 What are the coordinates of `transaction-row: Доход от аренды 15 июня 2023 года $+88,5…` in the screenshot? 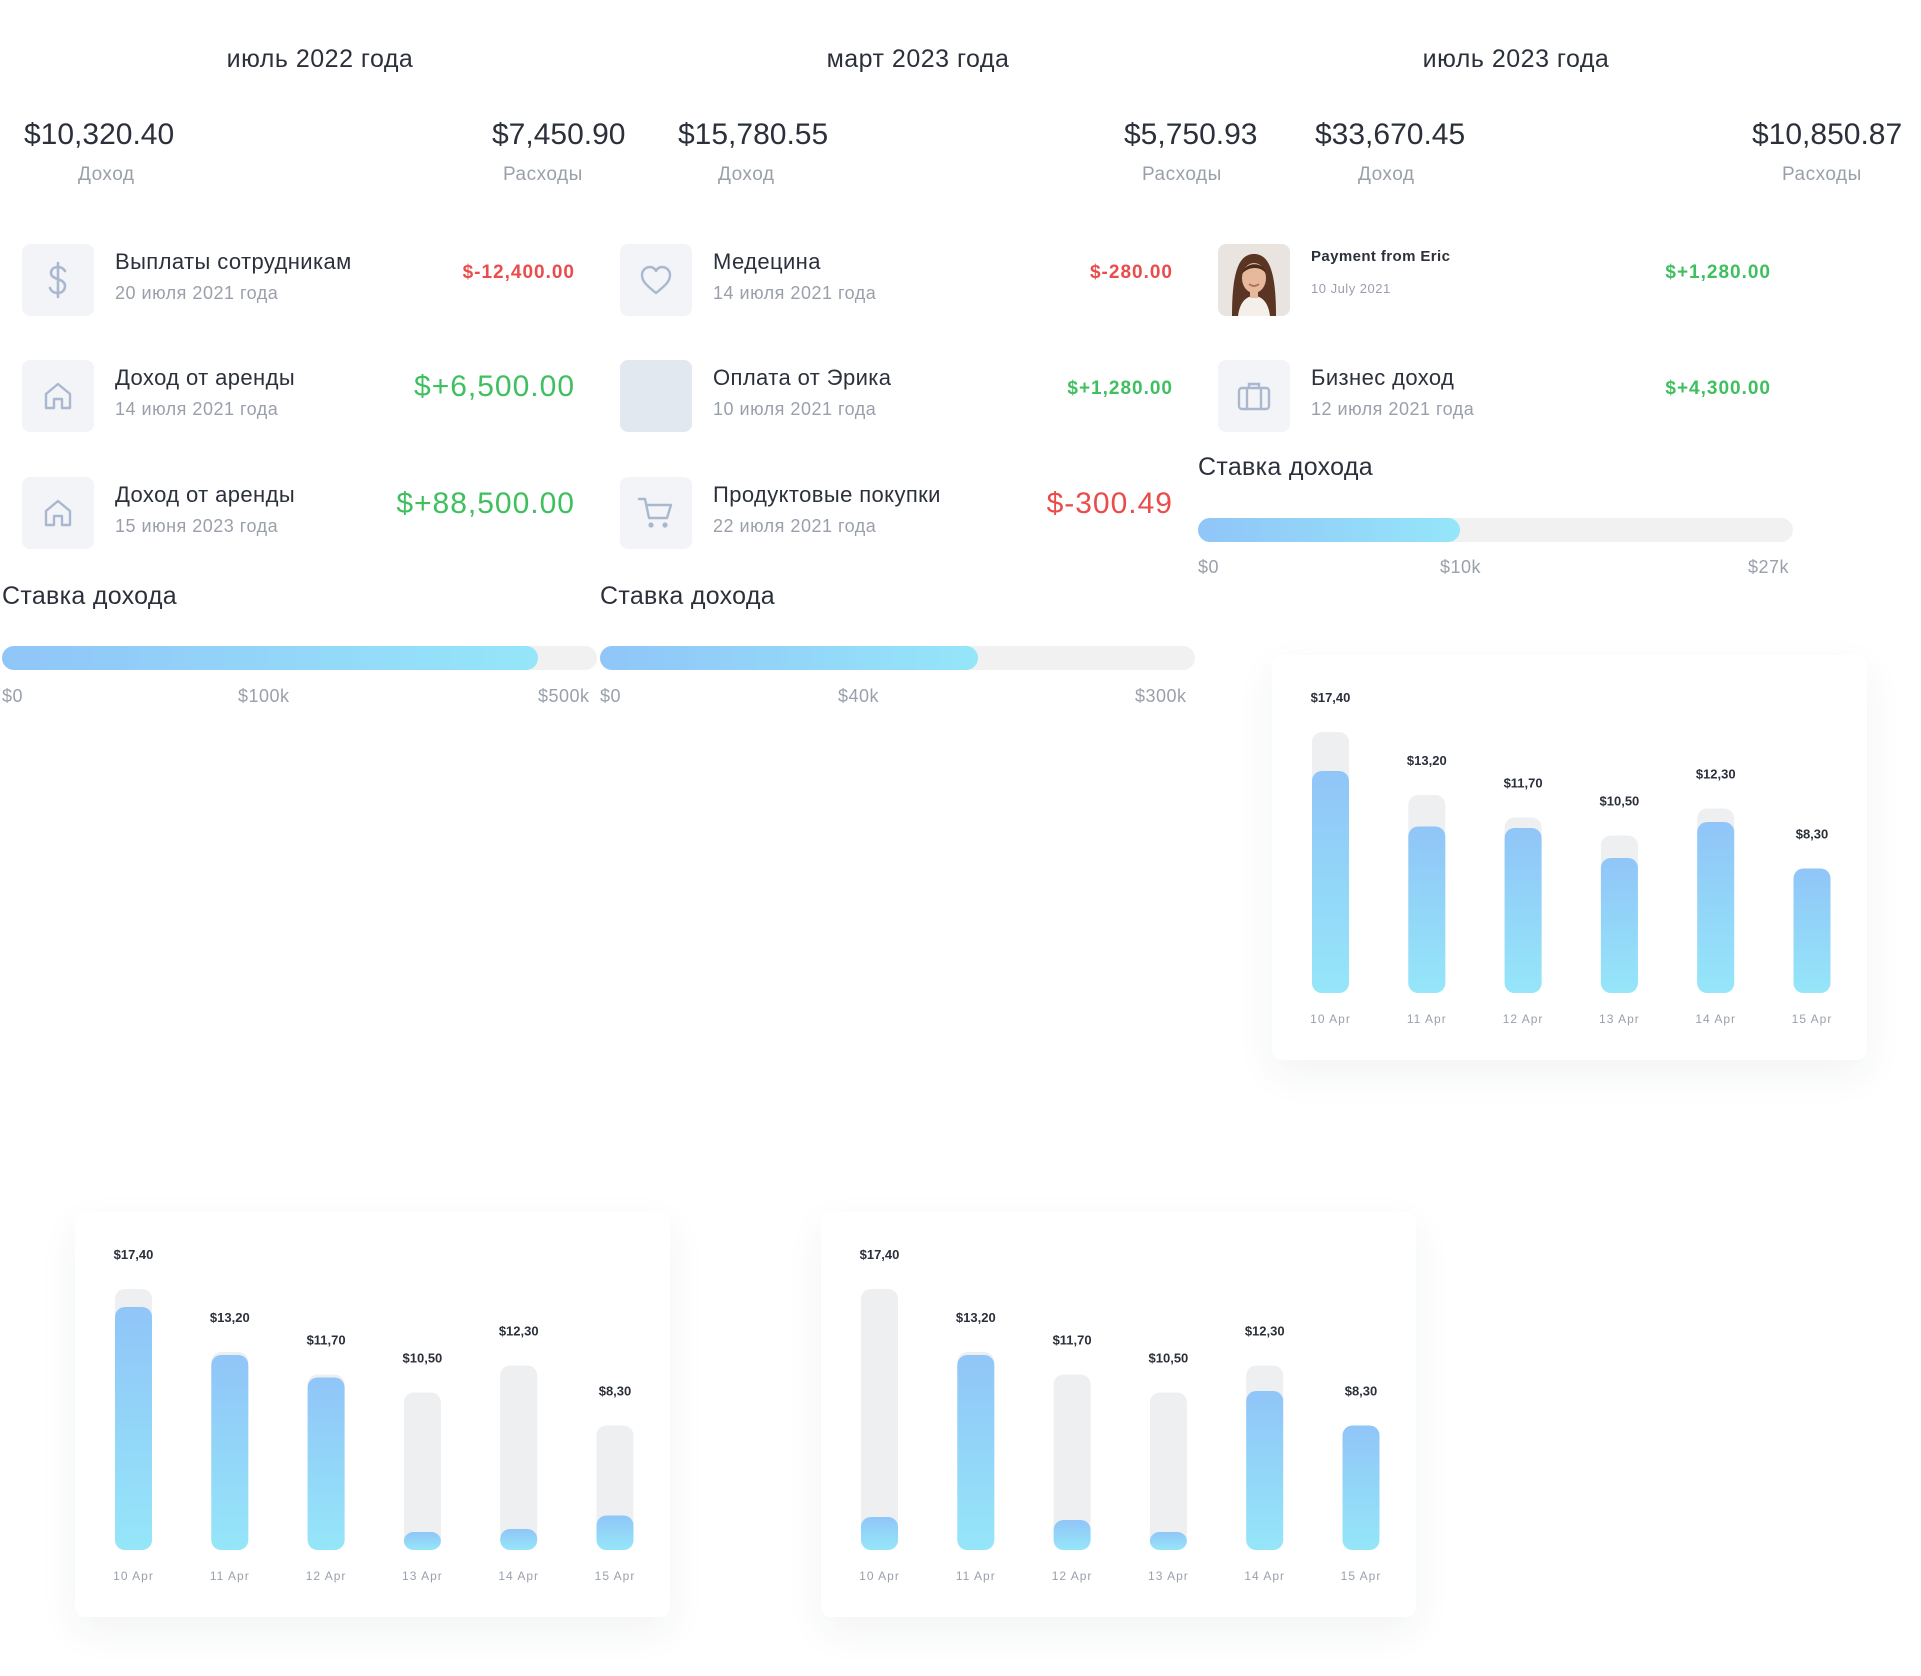 It's located at (300, 522).